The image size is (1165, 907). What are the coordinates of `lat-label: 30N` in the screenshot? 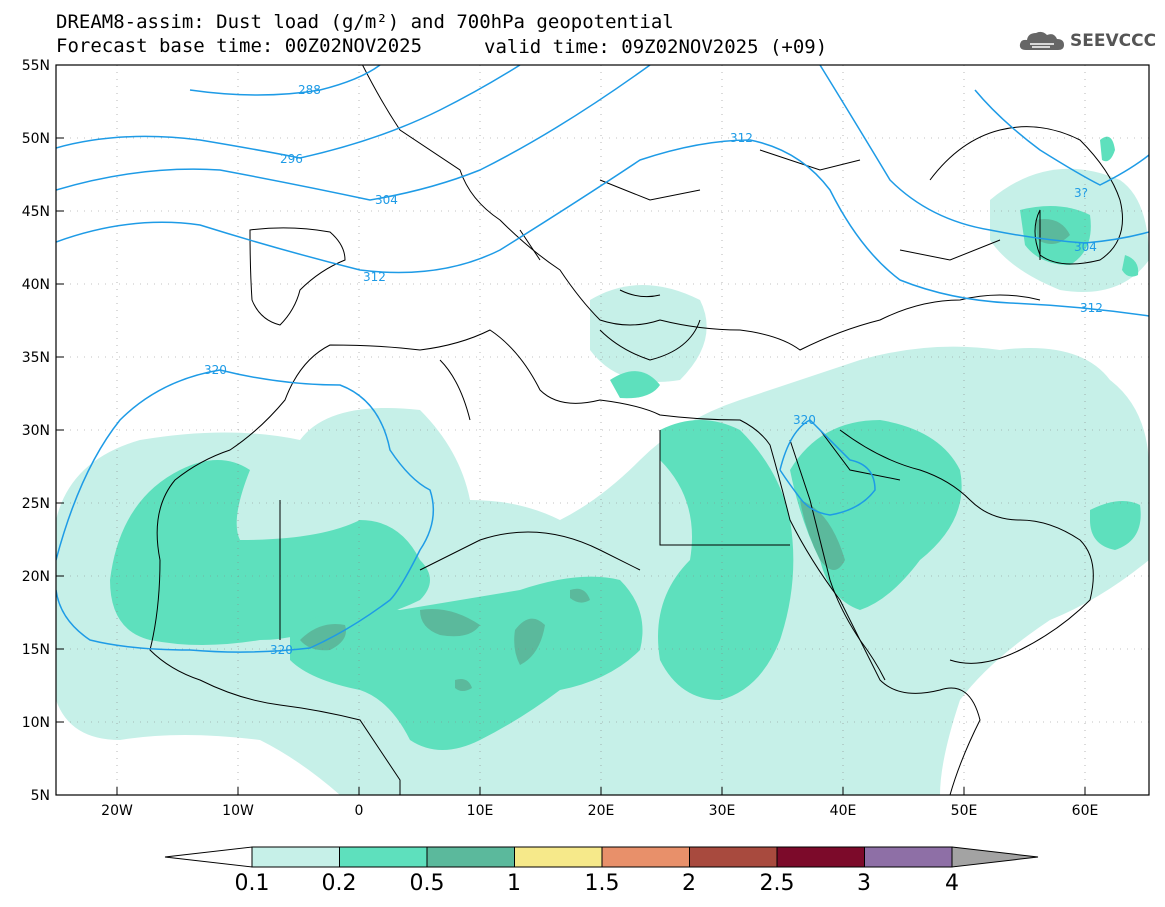 It's located at (36, 431).